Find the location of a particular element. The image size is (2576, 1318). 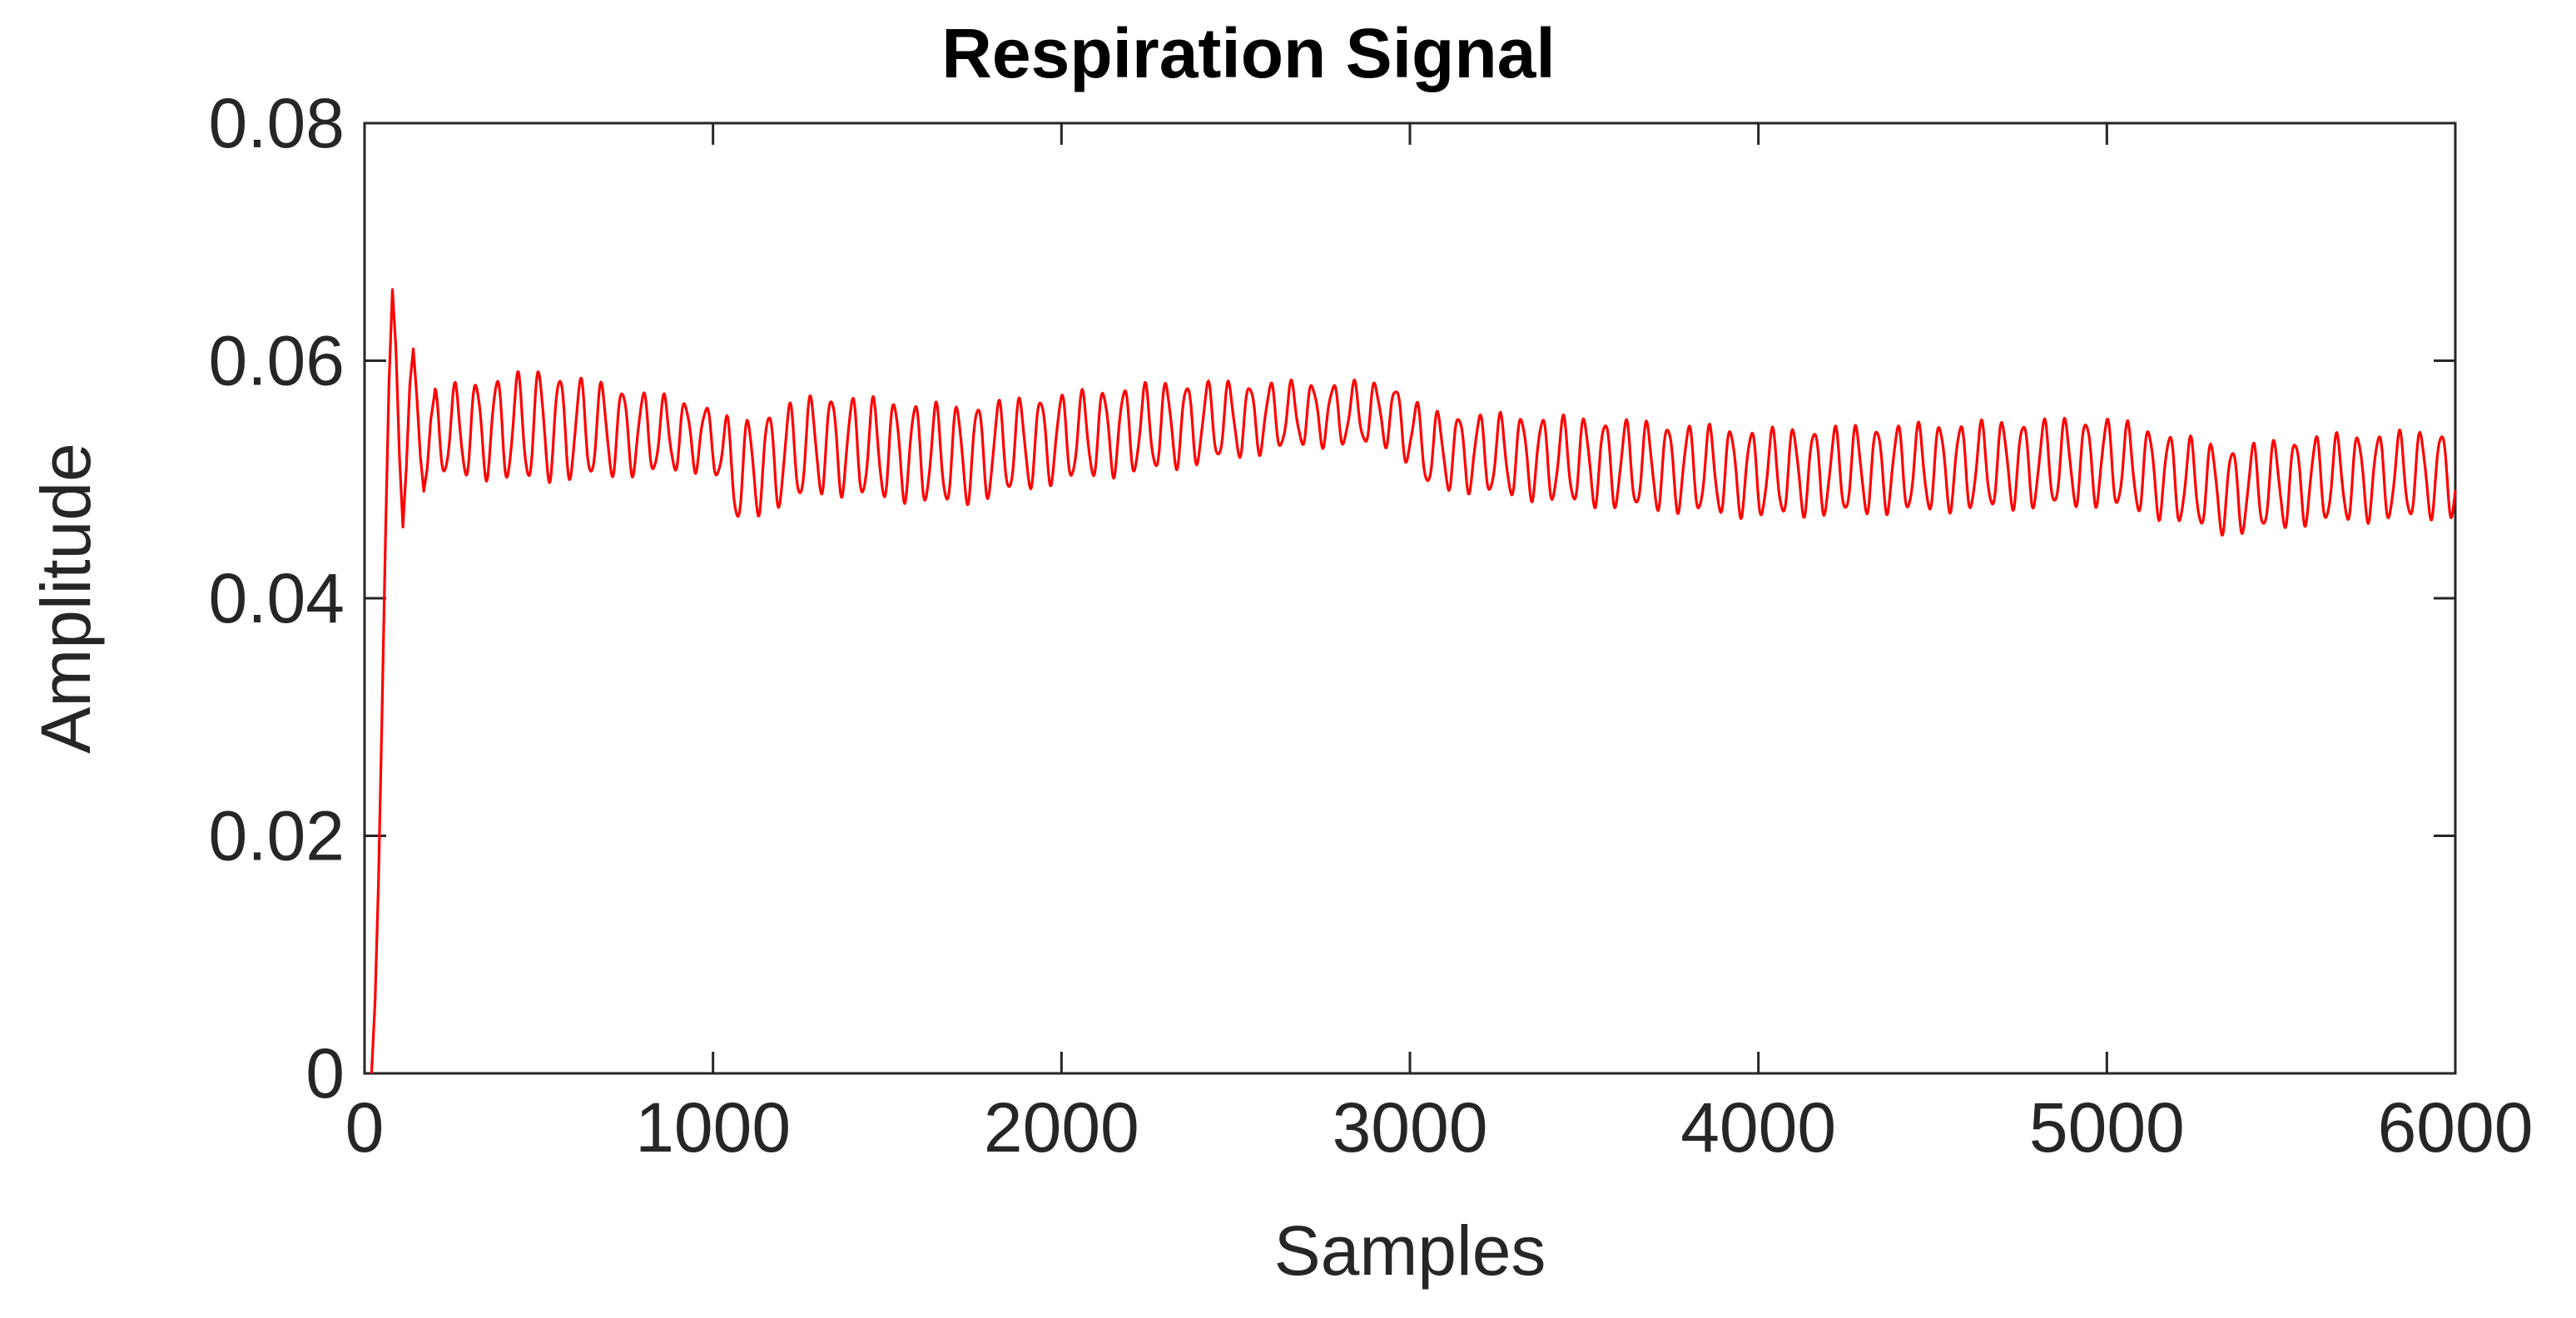

x-tick-label: 0 is located at coordinates (365, 1127).